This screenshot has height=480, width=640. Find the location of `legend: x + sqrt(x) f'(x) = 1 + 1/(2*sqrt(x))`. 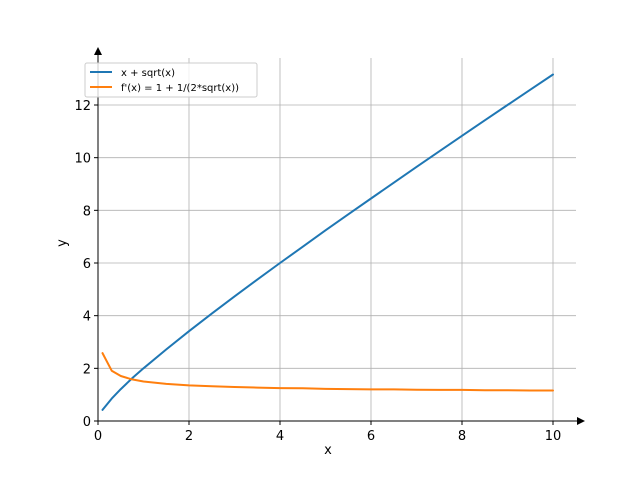

legend: x + sqrt(x) f'(x) = 1 + 1/(2*sqrt(x)) is located at coordinates (171, 80).